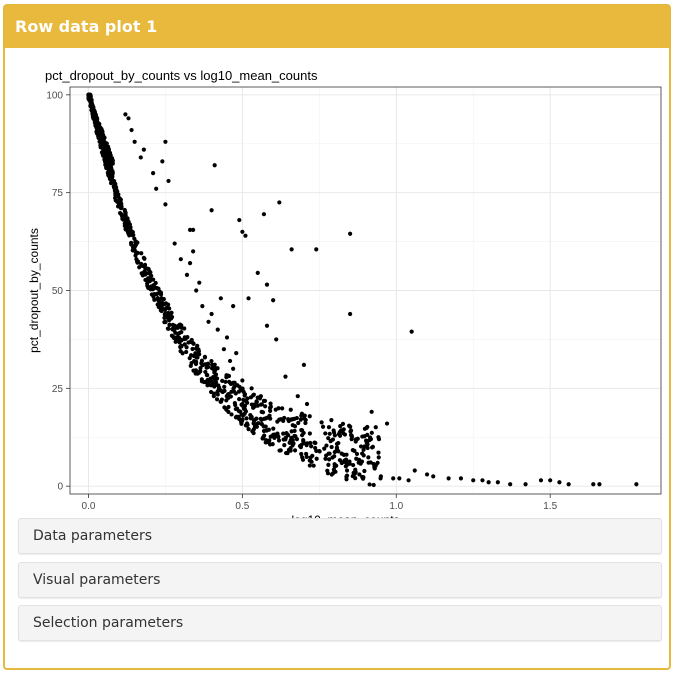 This screenshot has height=674, width=676. What do you see at coordinates (58, 291) in the screenshot?
I see `y-axis-ticks: 0 25 50 75 100` at bounding box center [58, 291].